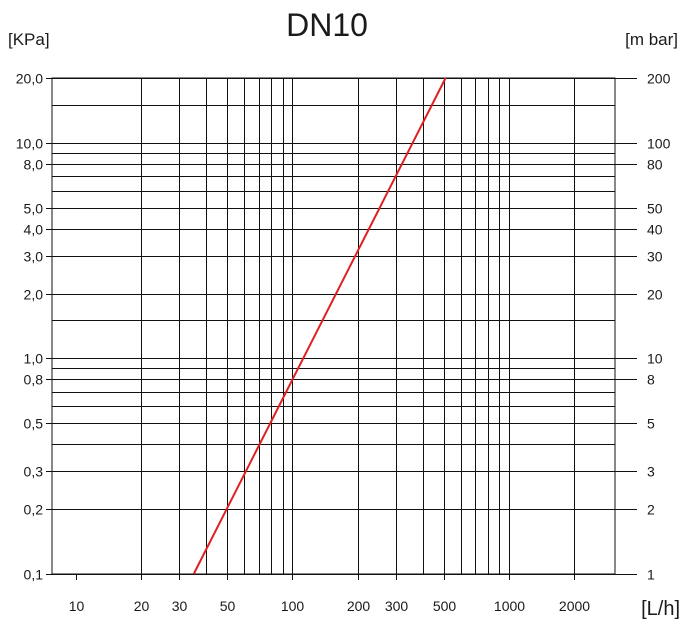 Image resolution: width=685 pixels, height=625 pixels. What do you see at coordinates (29, 79) in the screenshot?
I see `y-left-tick-label: 20,0` at bounding box center [29, 79].